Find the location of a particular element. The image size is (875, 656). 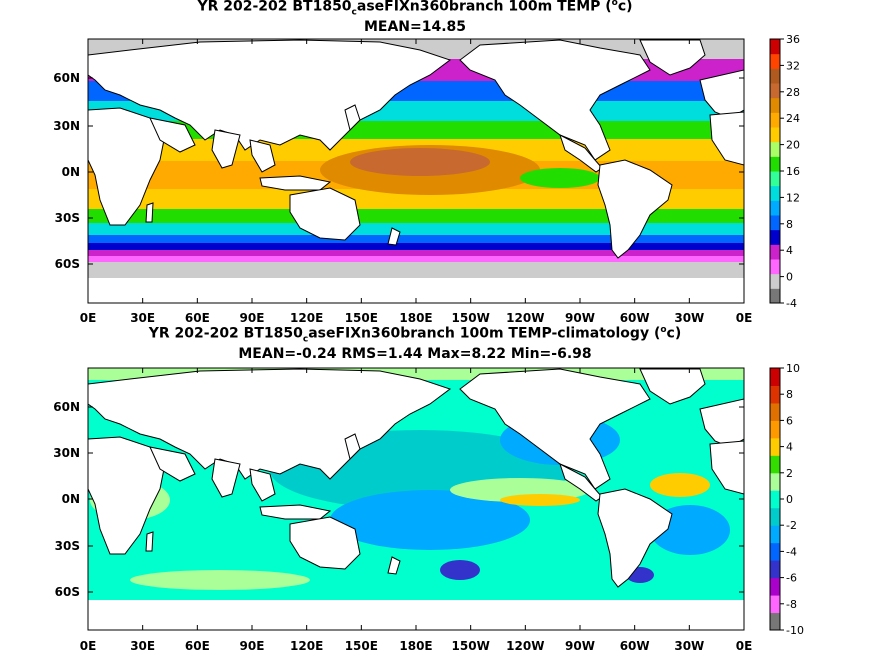

colorbar-label: 10 is located at coordinates (793, 368).